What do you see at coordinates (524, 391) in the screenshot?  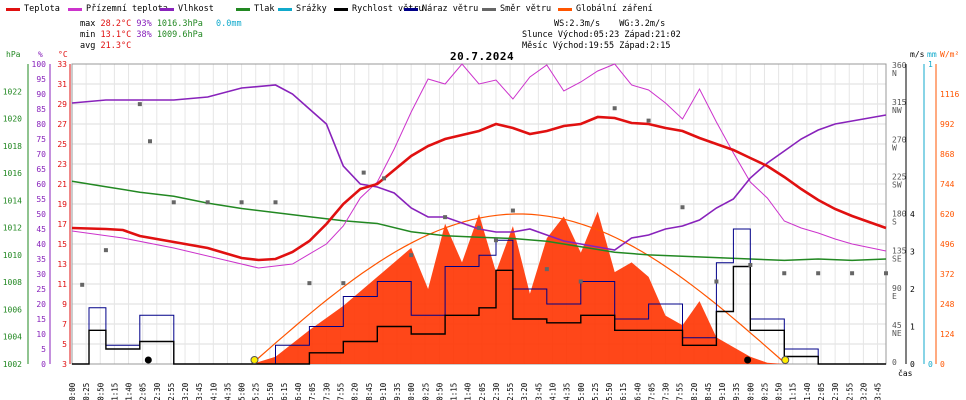 I see `x-tick-label: 13:20` at bounding box center [524, 391].